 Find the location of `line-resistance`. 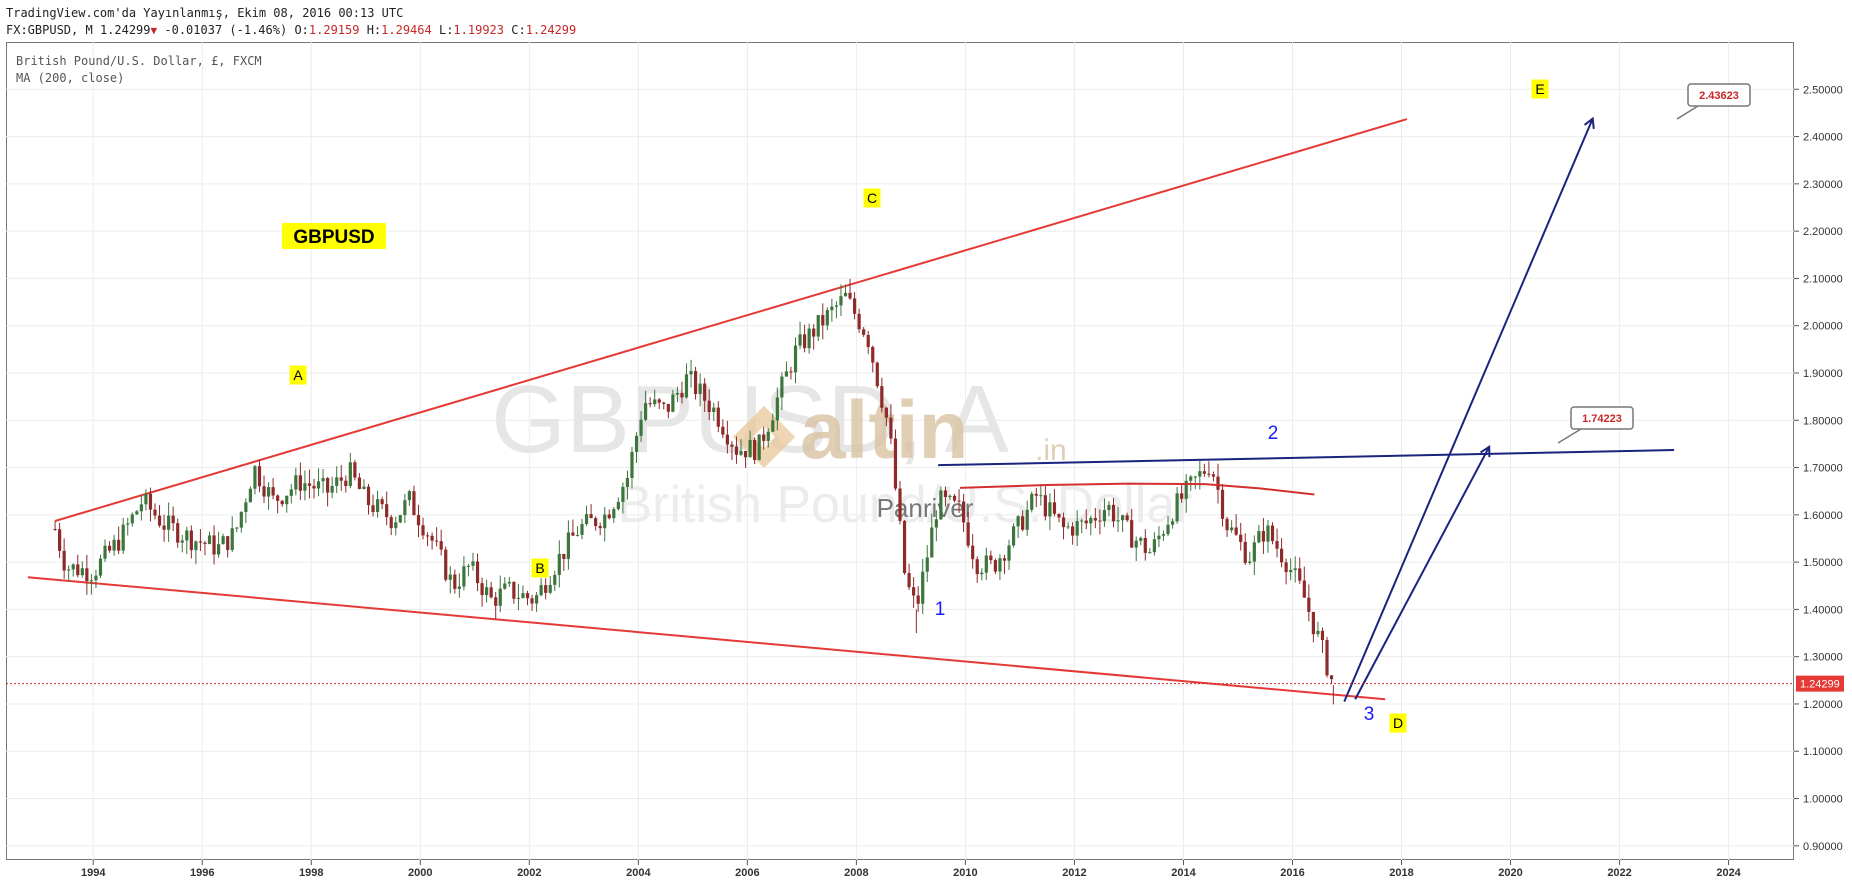

line-resistance is located at coordinates (1306, 458).